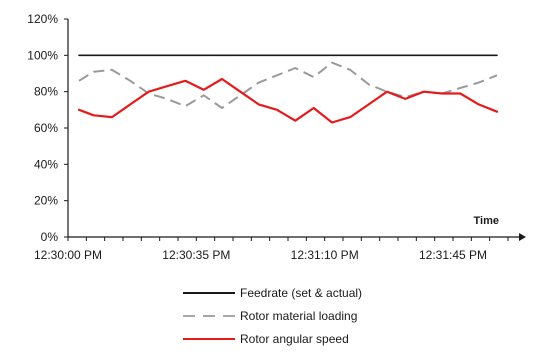 This screenshot has height=357, width=538. What do you see at coordinates (50, 237) in the screenshot?
I see `y-tick-label: 0%` at bounding box center [50, 237].